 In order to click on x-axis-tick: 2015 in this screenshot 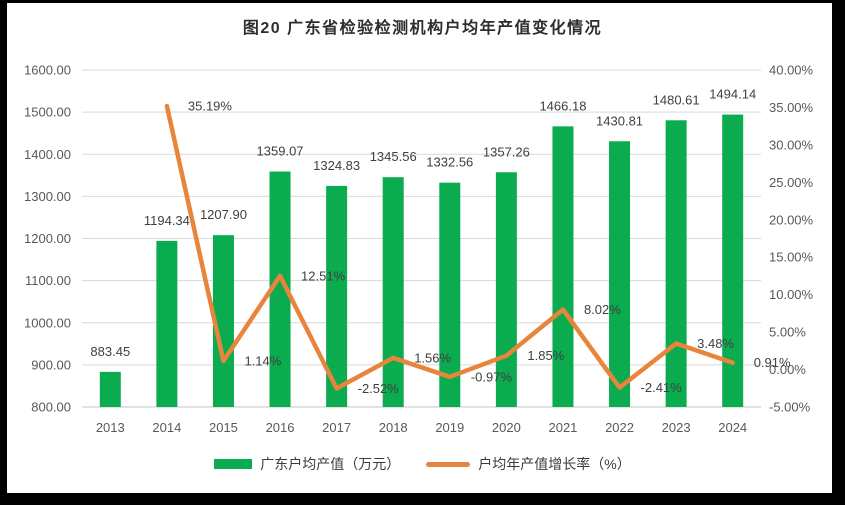, I will do `click(223, 427)`.